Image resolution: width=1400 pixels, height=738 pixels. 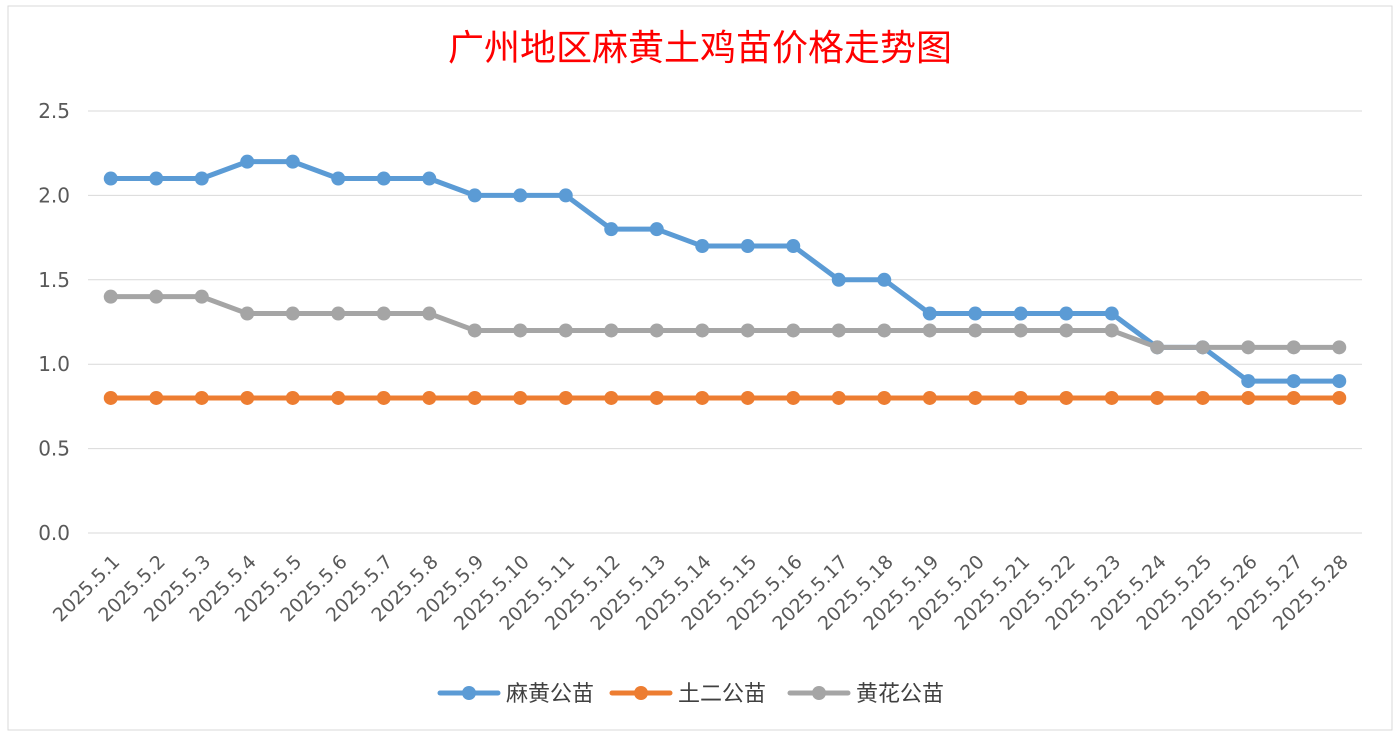 What do you see at coordinates (700, 48) in the screenshot?
I see `chart-title: 广州地区麻黄土鸡苗价格走势图` at bounding box center [700, 48].